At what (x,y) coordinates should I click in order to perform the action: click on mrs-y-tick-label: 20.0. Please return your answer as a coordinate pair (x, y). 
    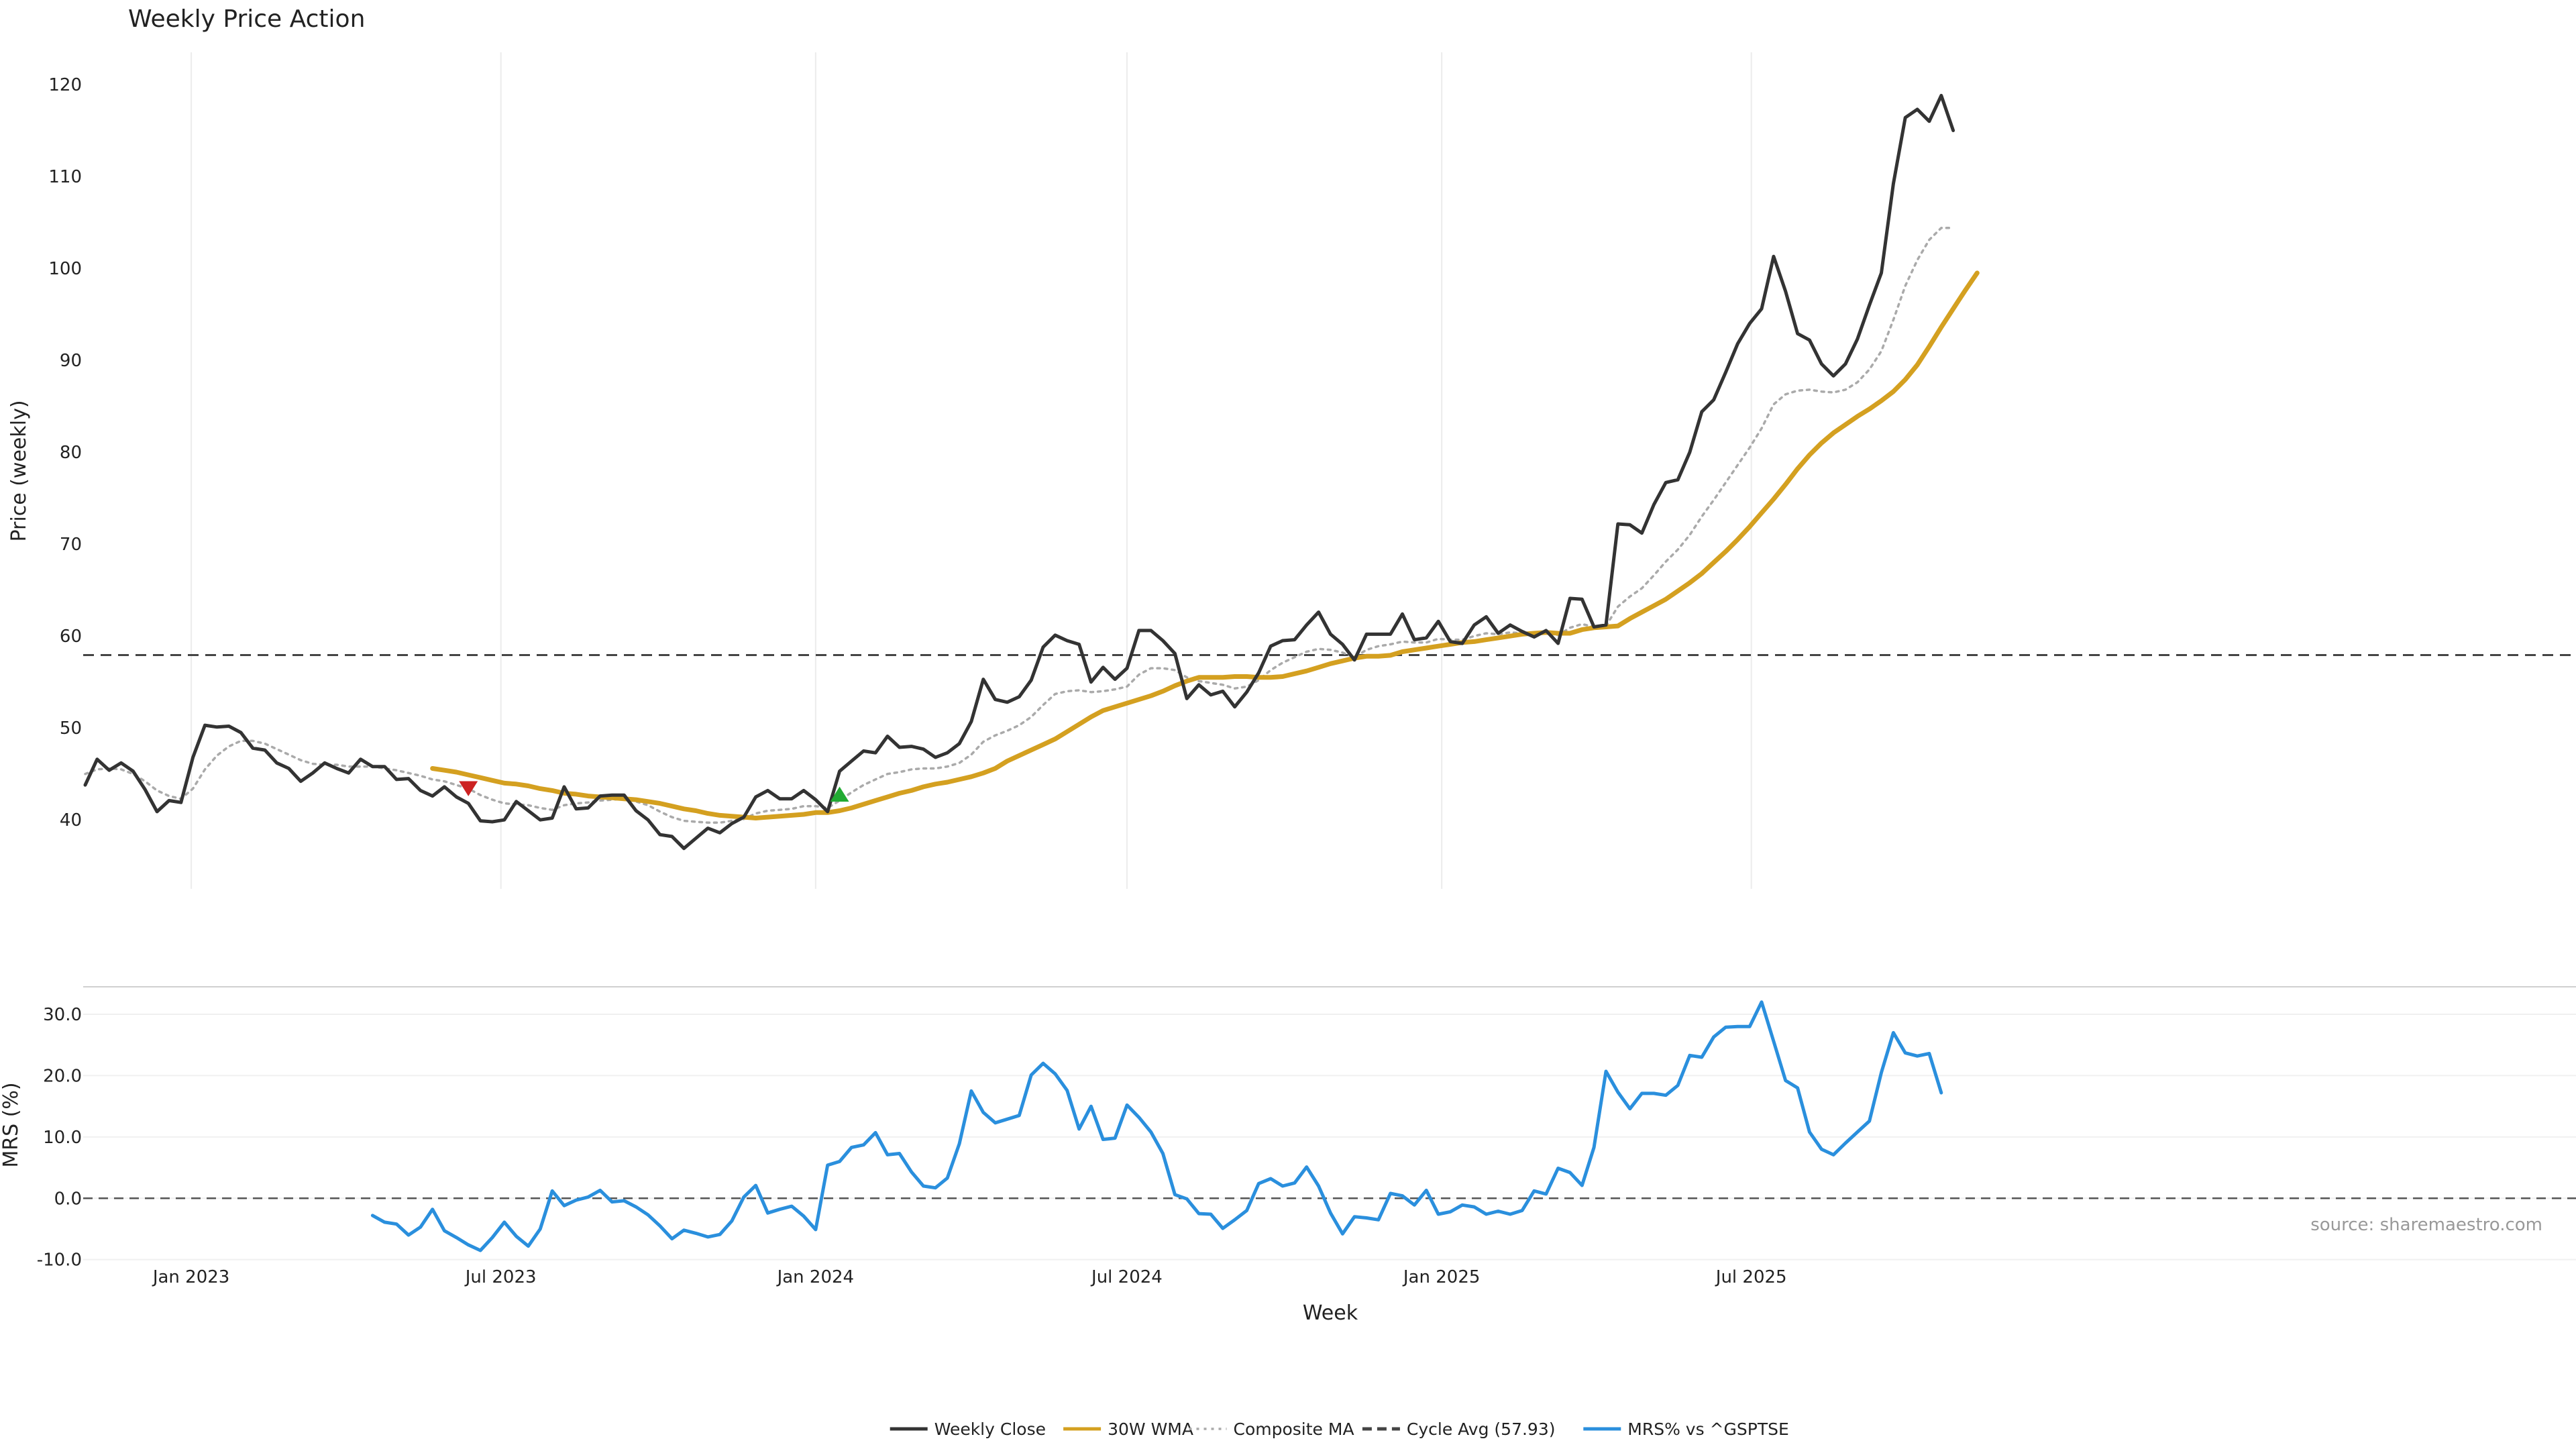
    Looking at the image, I should click on (62, 1076).